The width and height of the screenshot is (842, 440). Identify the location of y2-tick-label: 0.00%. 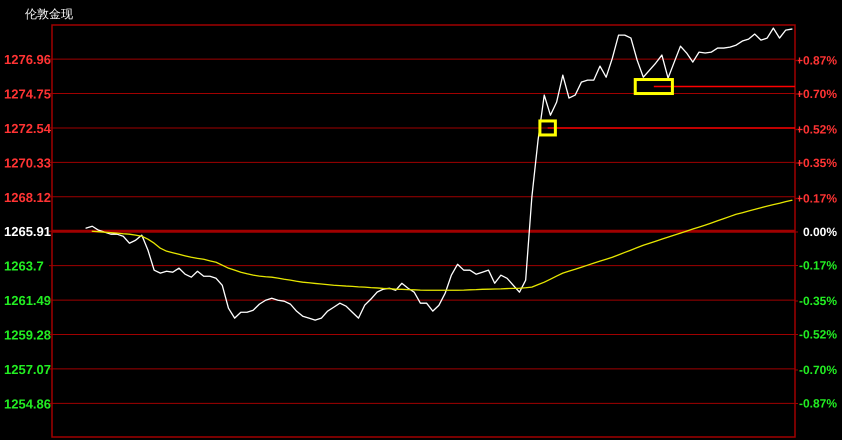
(820, 231).